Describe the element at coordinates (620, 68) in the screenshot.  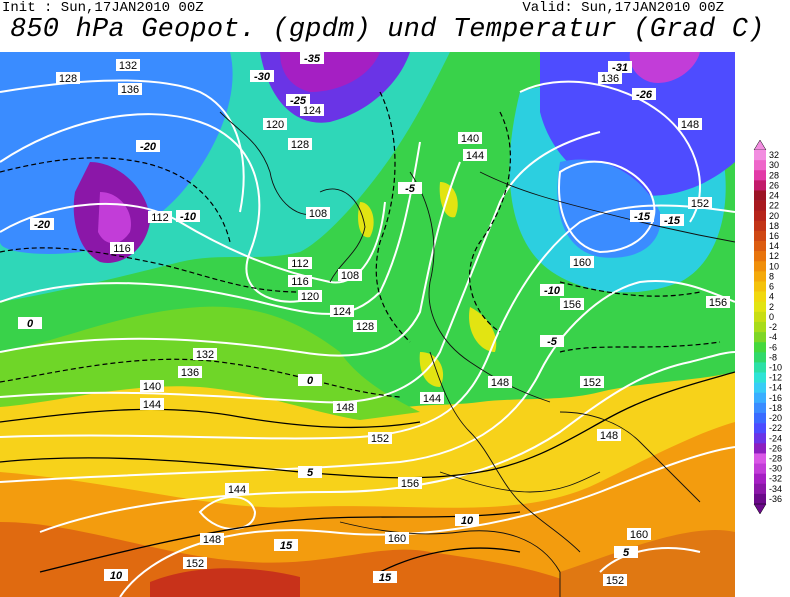
I see `svg-text: -31` at that location.